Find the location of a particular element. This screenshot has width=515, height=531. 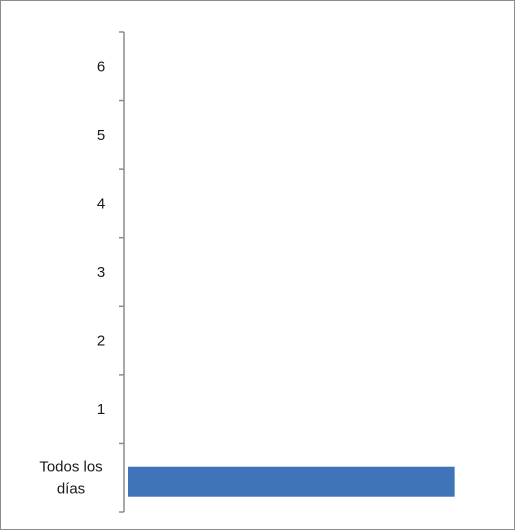

y-tick-labels: Todos los días 1 2 3 4 5 6 is located at coordinates (72, 277).